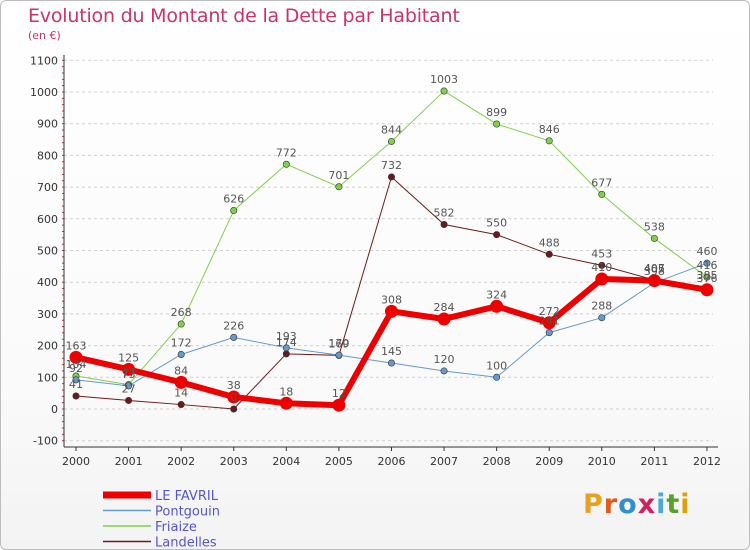  What do you see at coordinates (706, 251) in the screenshot?
I see `data-label-pontgouin: 460` at bounding box center [706, 251].